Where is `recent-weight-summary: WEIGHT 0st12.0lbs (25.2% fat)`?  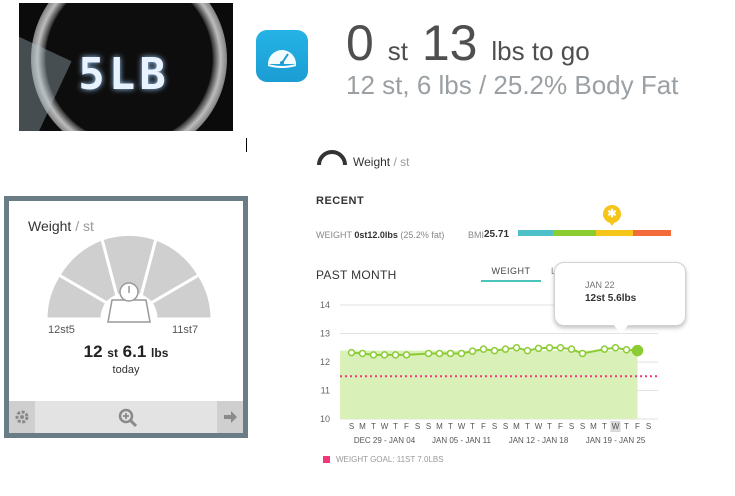 recent-weight-summary: WEIGHT 0st12.0lbs (25.2% fat) is located at coordinates (380, 235).